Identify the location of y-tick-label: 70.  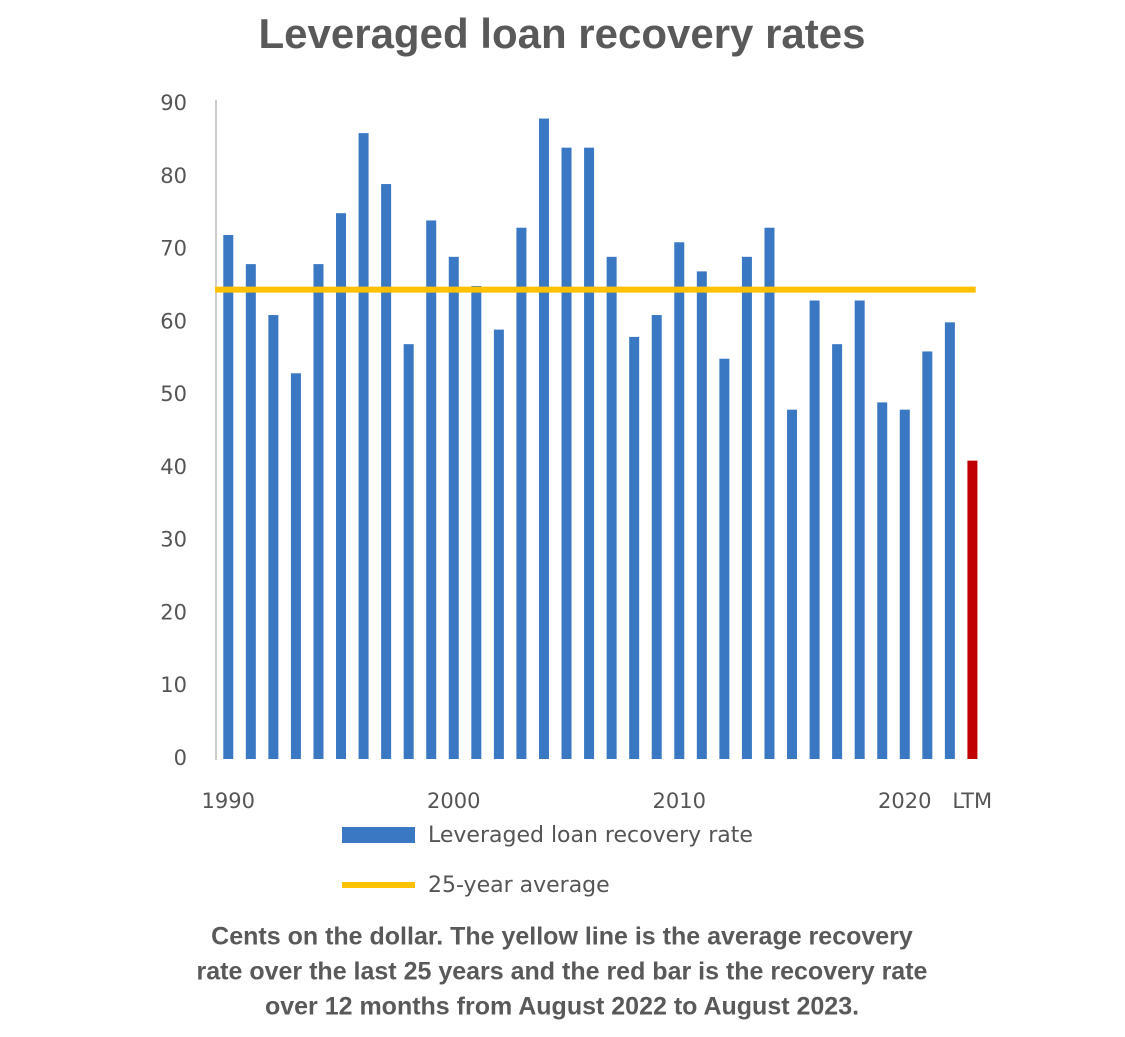
(173, 249).